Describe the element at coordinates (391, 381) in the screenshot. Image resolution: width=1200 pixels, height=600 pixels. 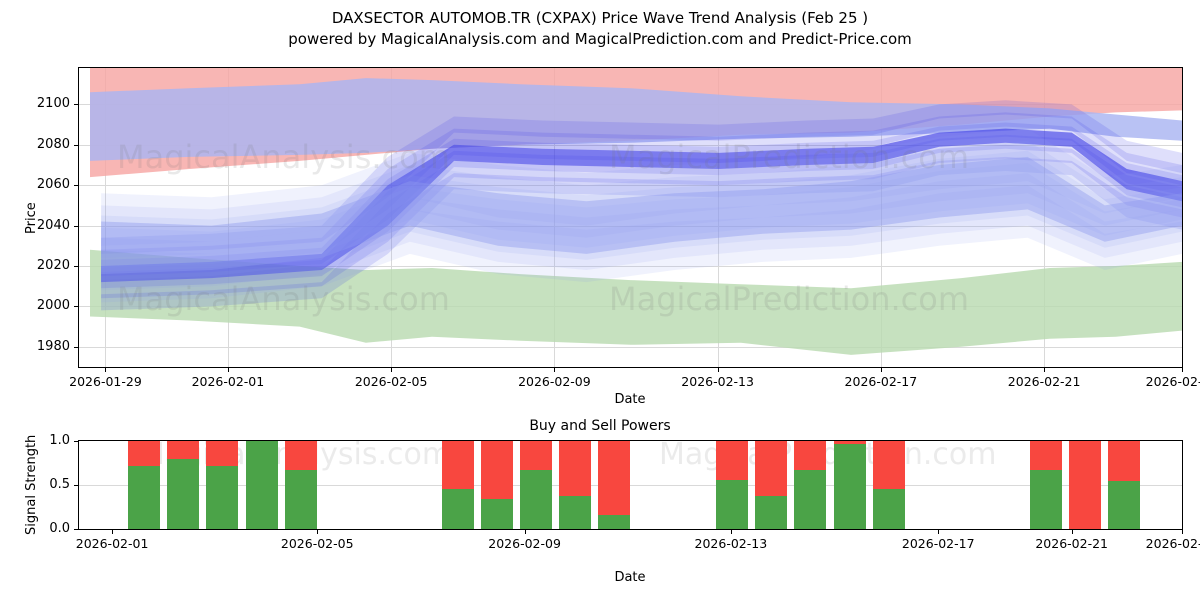
I see `price-x-tick-label: 2026-02-05` at that location.